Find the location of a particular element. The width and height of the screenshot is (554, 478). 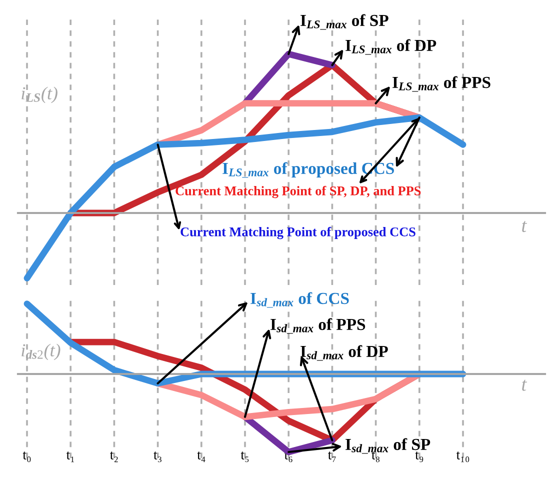

annotation: I$_{LS_max}$ of DP is located at coordinates (391, 47).